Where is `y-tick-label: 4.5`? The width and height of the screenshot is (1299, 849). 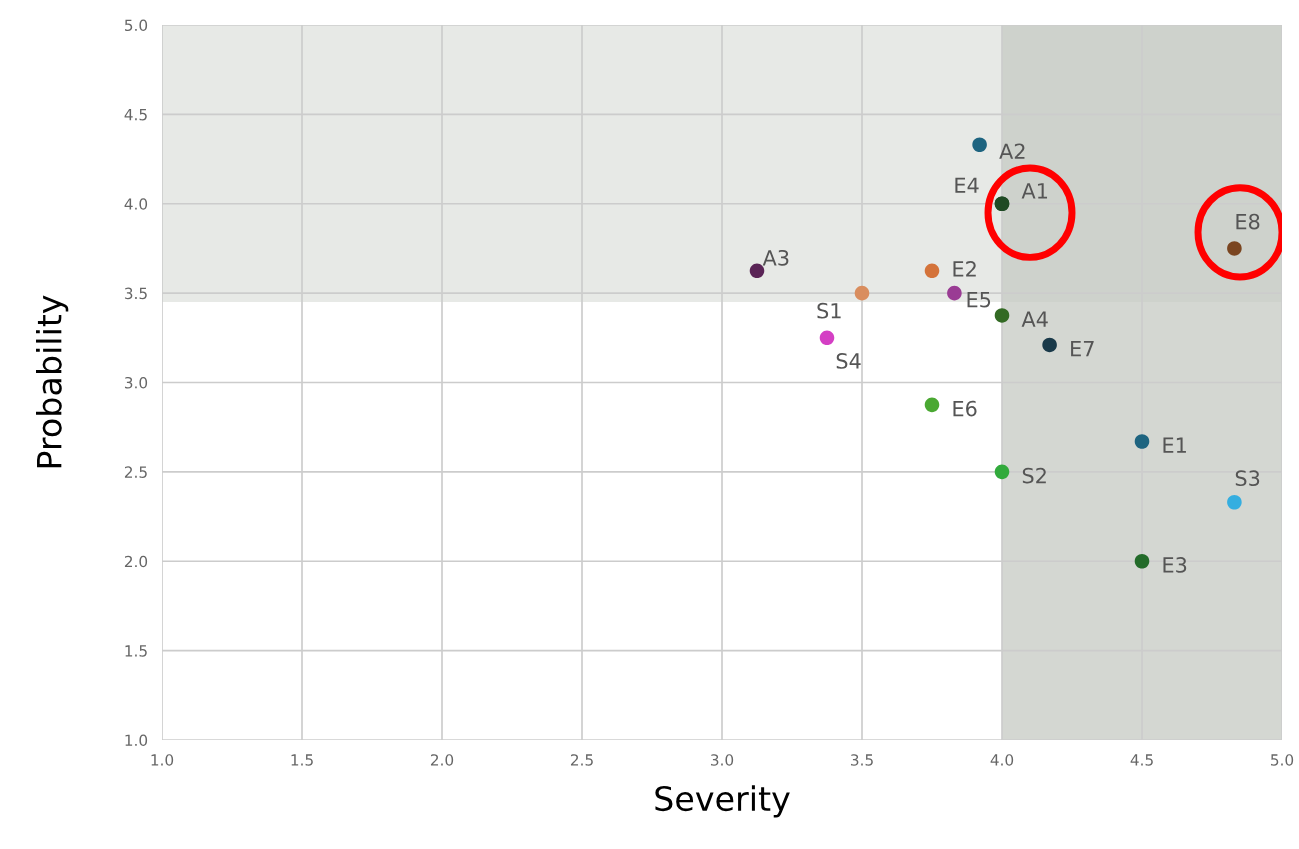 y-tick-label: 4.5 is located at coordinates (135, 115).